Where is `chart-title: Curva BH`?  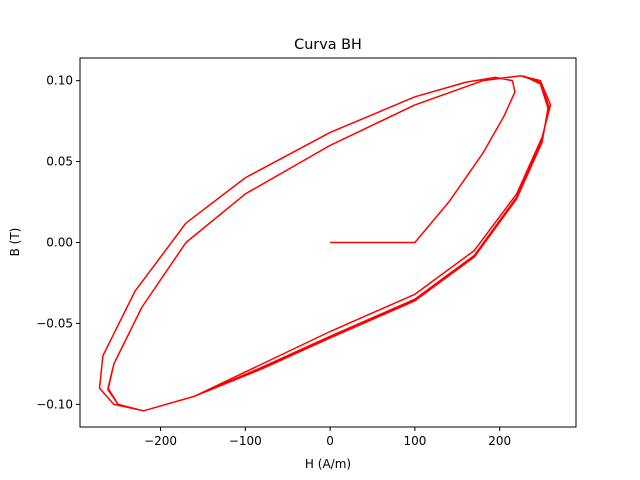 chart-title: Curva BH is located at coordinates (328, 45).